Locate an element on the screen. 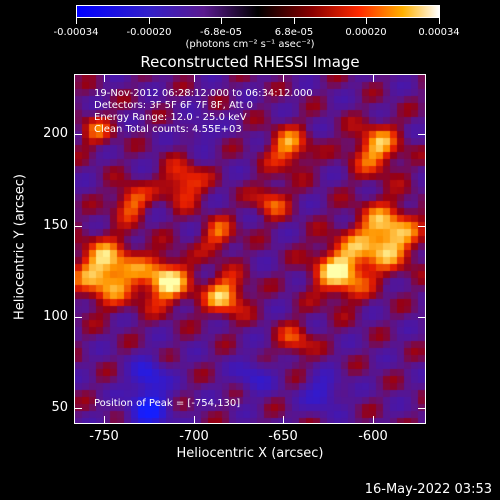 Image resolution: width=500 pixels, height=500 pixels. colorbar-tick-label: -0.00034 is located at coordinates (76, 32).